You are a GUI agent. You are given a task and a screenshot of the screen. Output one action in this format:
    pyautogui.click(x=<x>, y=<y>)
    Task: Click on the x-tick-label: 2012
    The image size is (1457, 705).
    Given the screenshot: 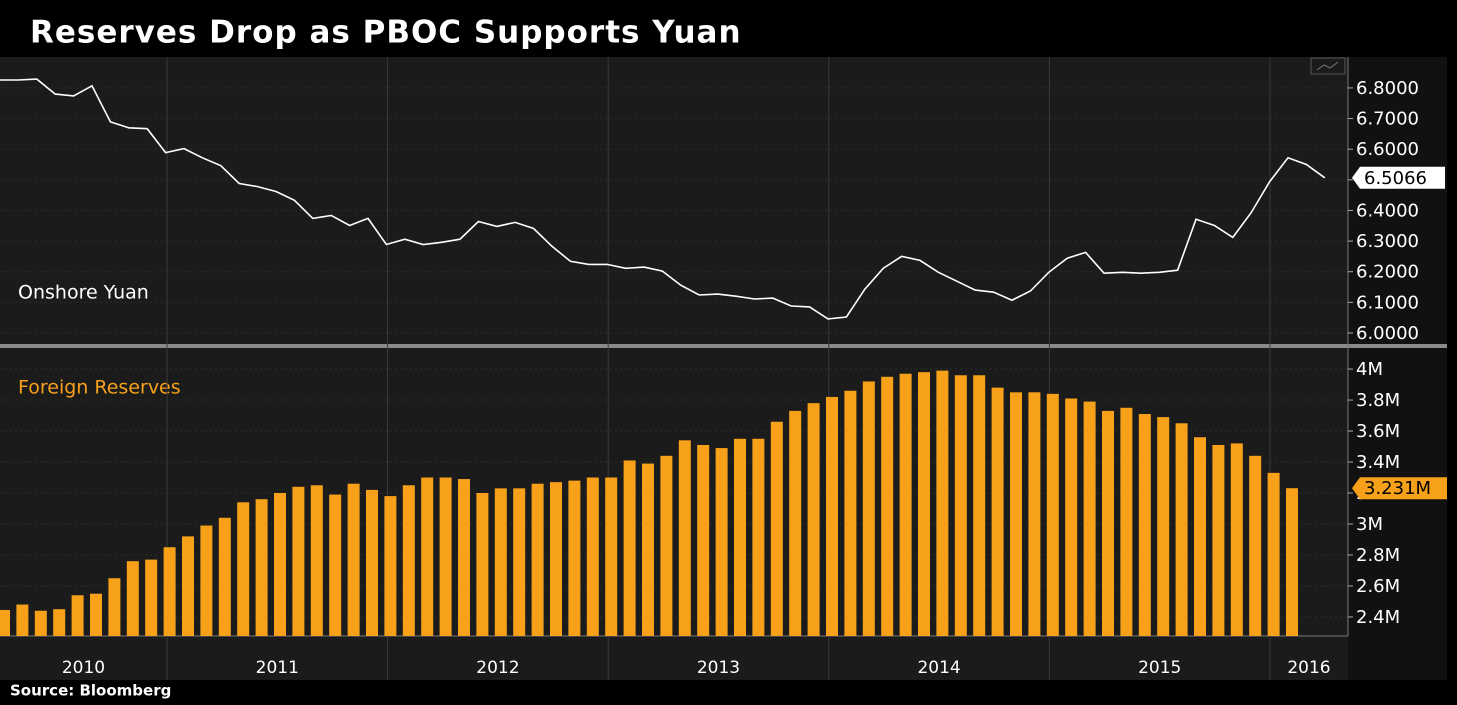 What is the action you would take?
    pyautogui.click(x=497, y=668)
    